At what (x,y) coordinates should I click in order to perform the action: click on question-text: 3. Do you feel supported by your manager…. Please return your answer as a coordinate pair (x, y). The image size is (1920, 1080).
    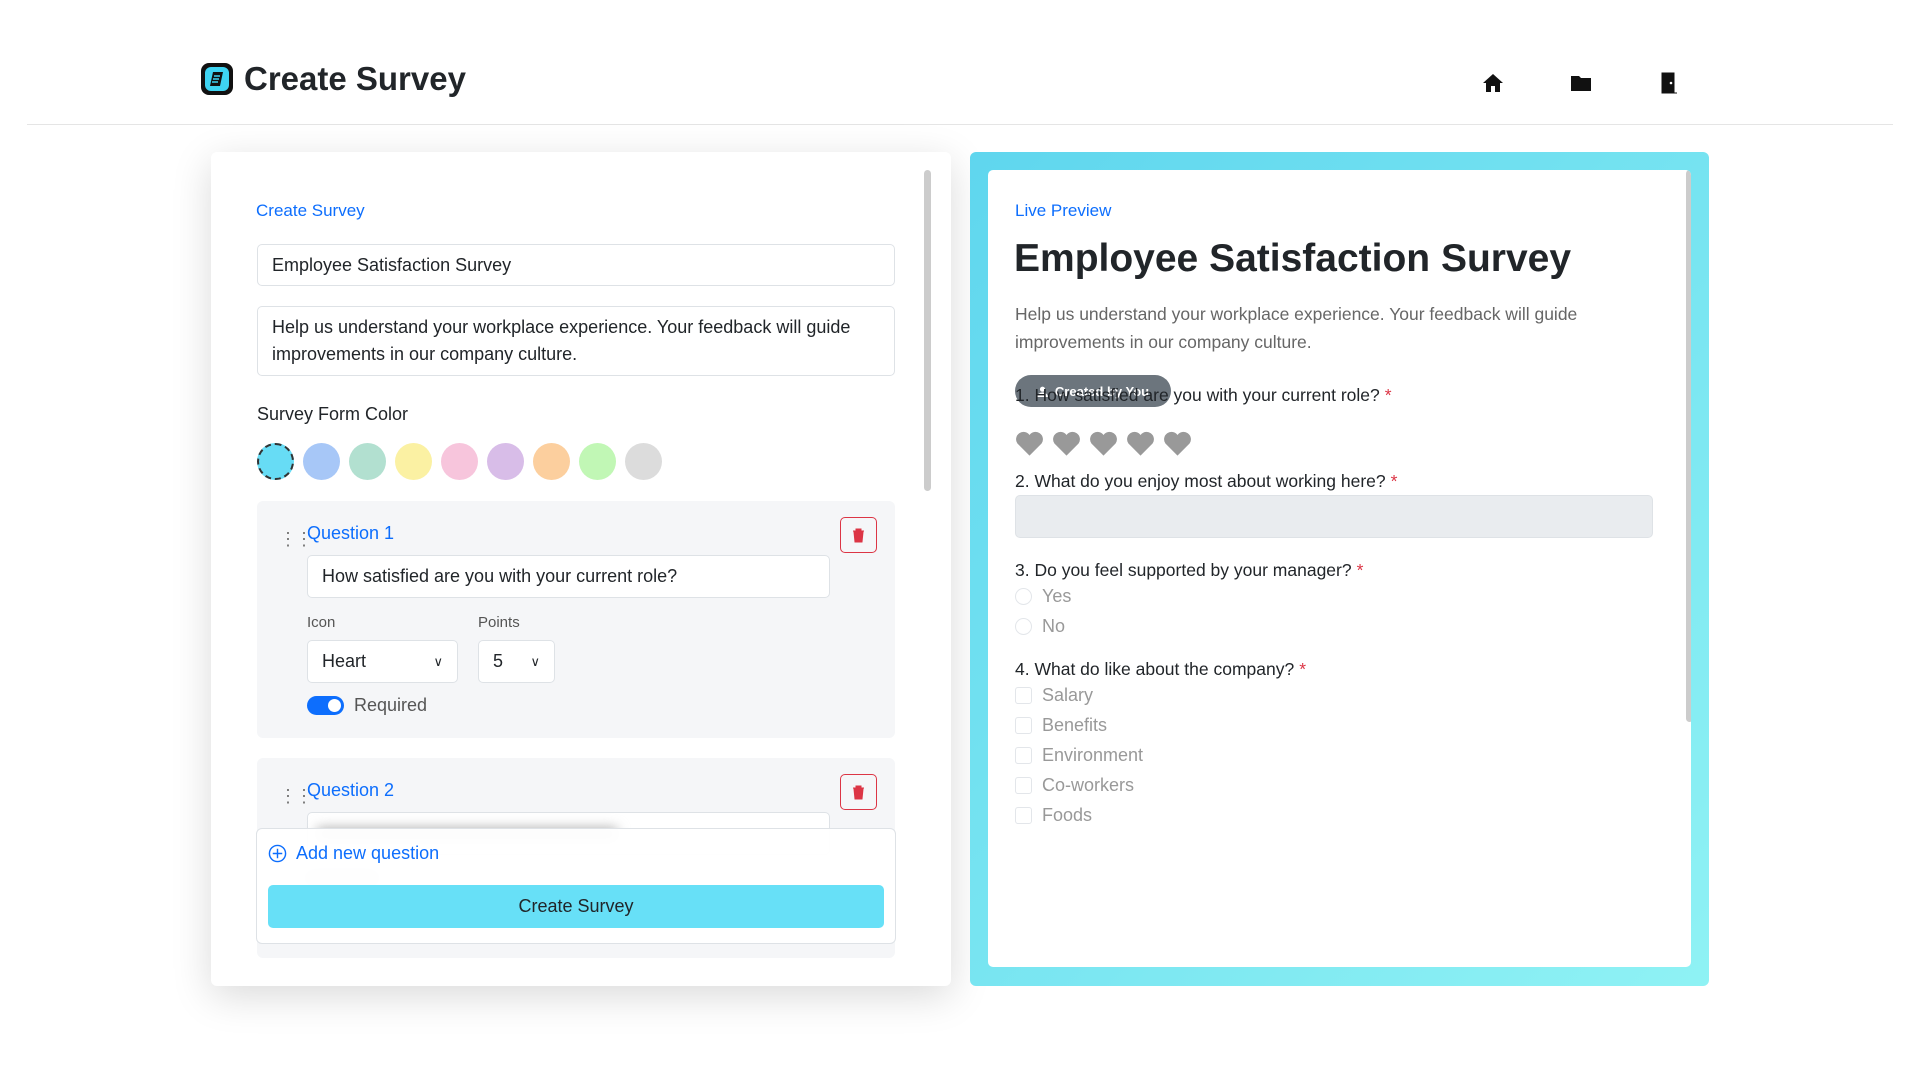
    Looking at the image, I should click on (1183, 570).